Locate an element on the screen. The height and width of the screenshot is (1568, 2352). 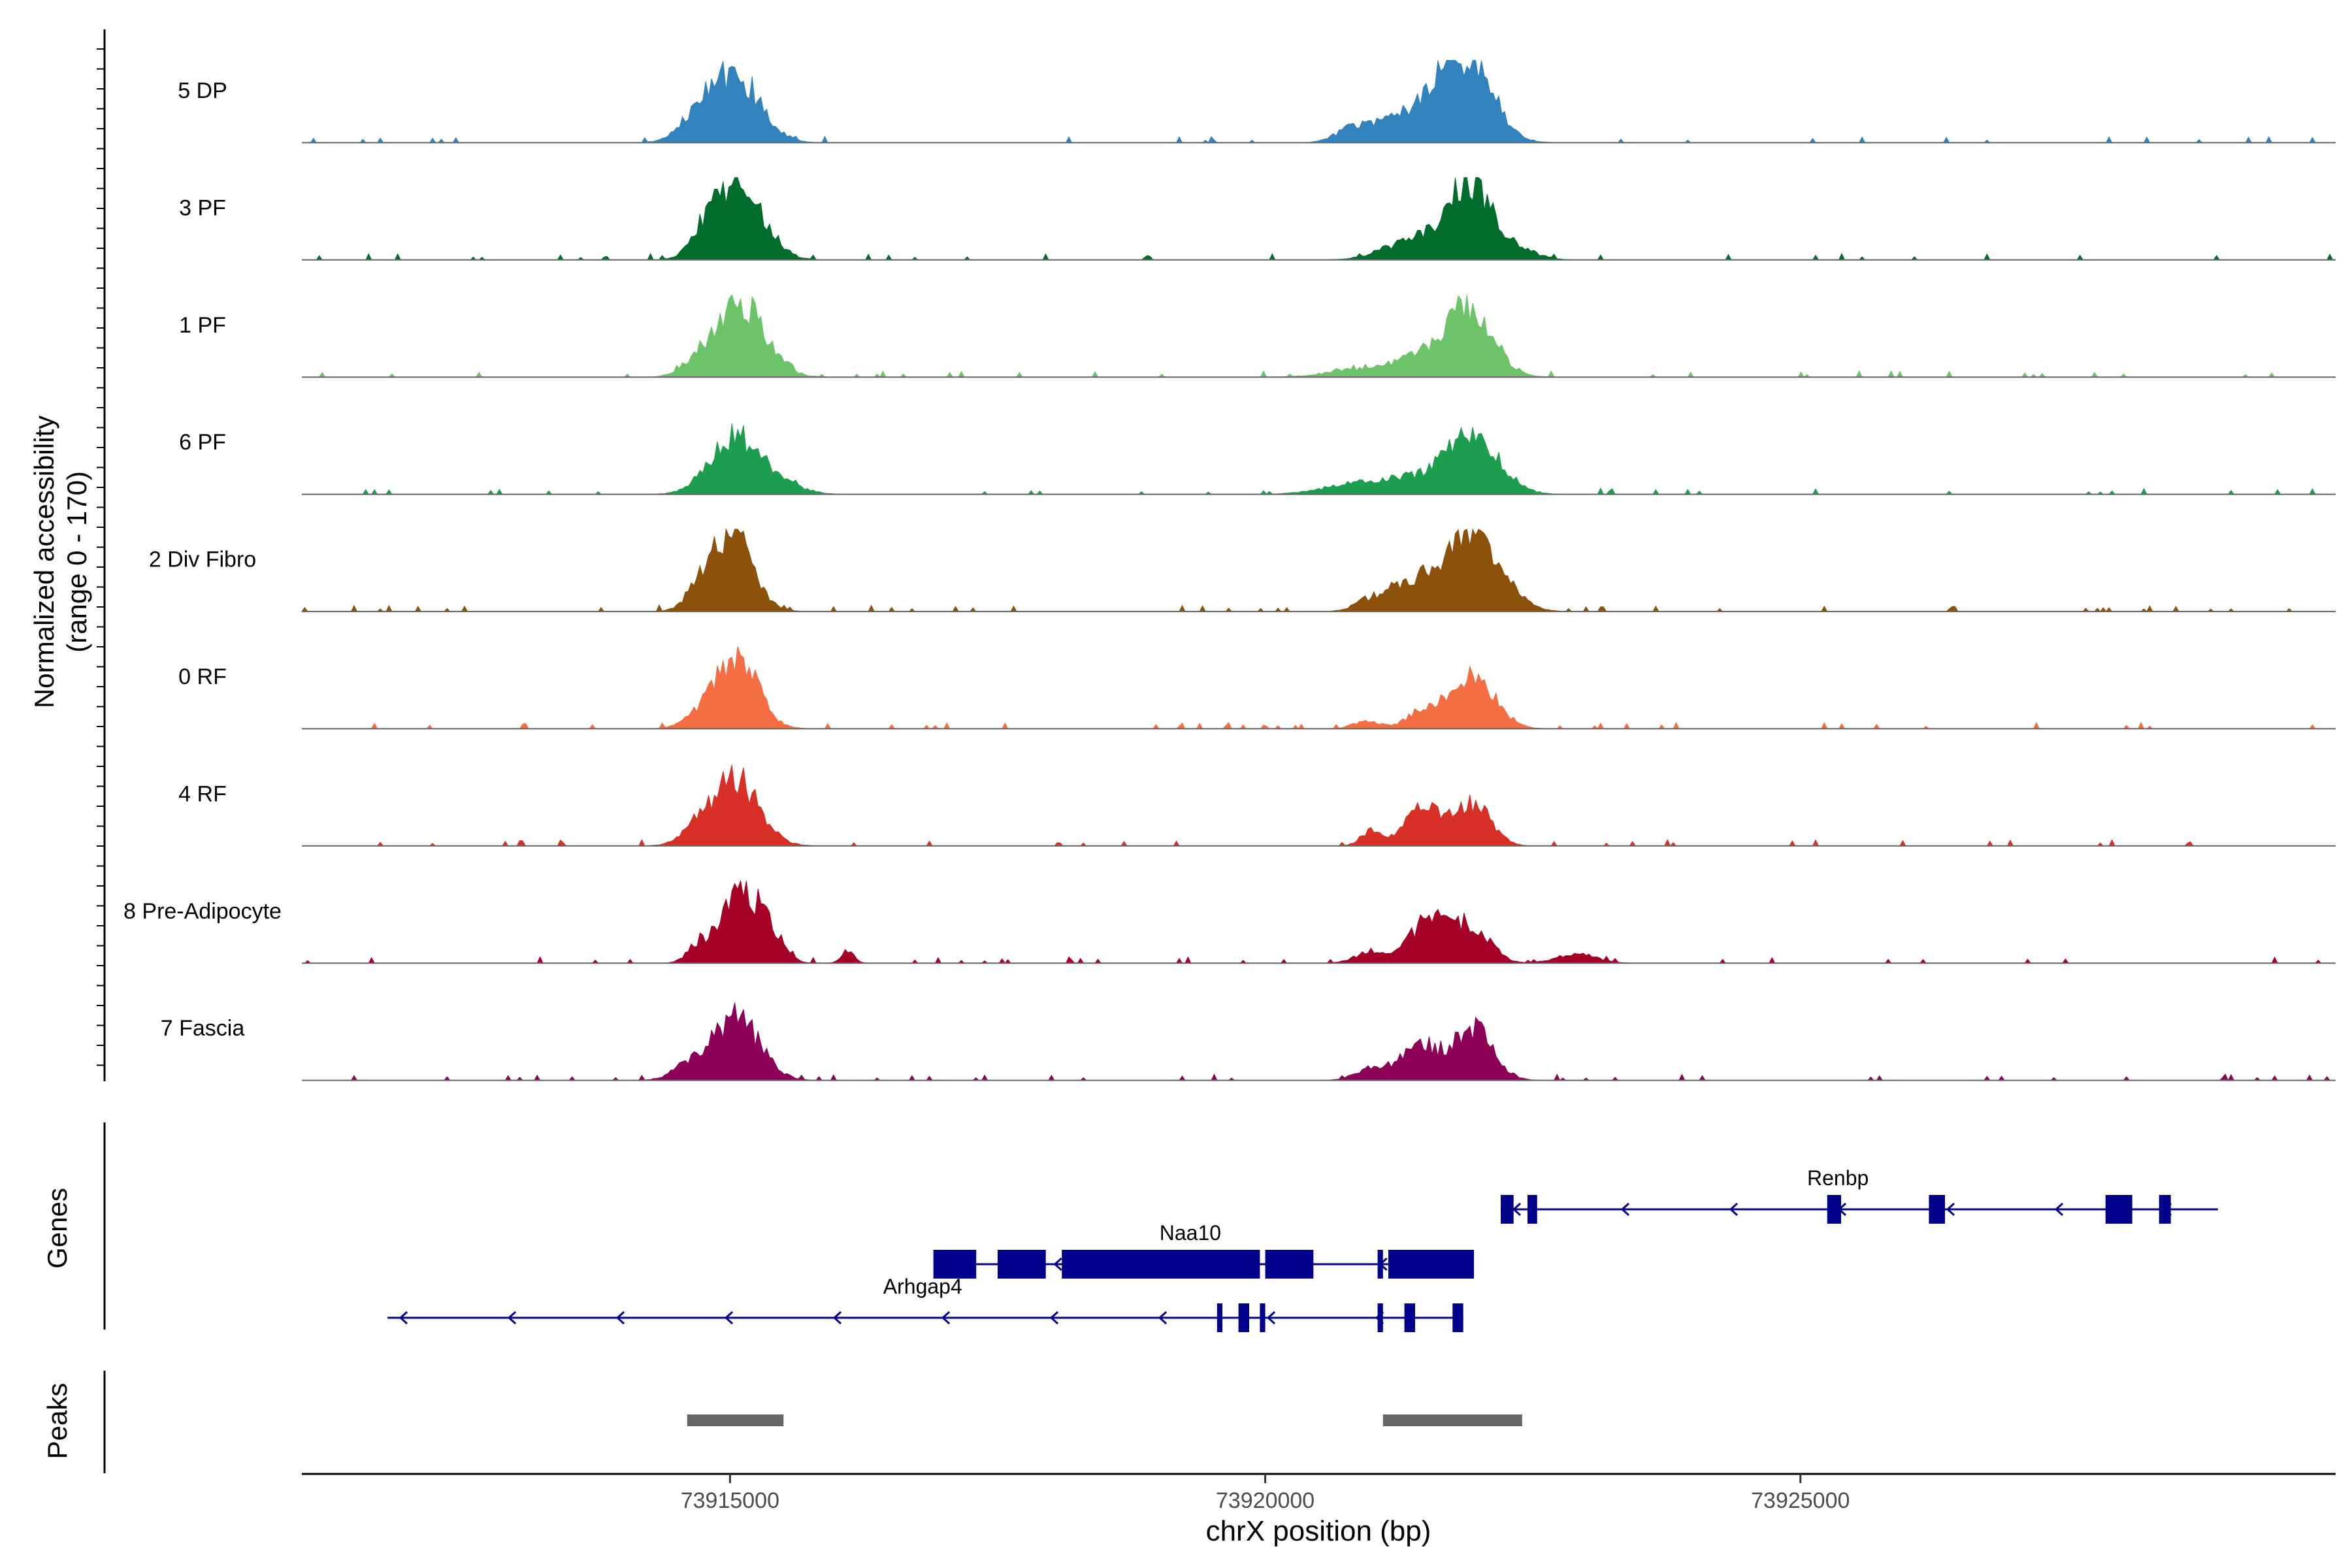
gene-label-naa10: Naa10 is located at coordinates (1190, 1233).